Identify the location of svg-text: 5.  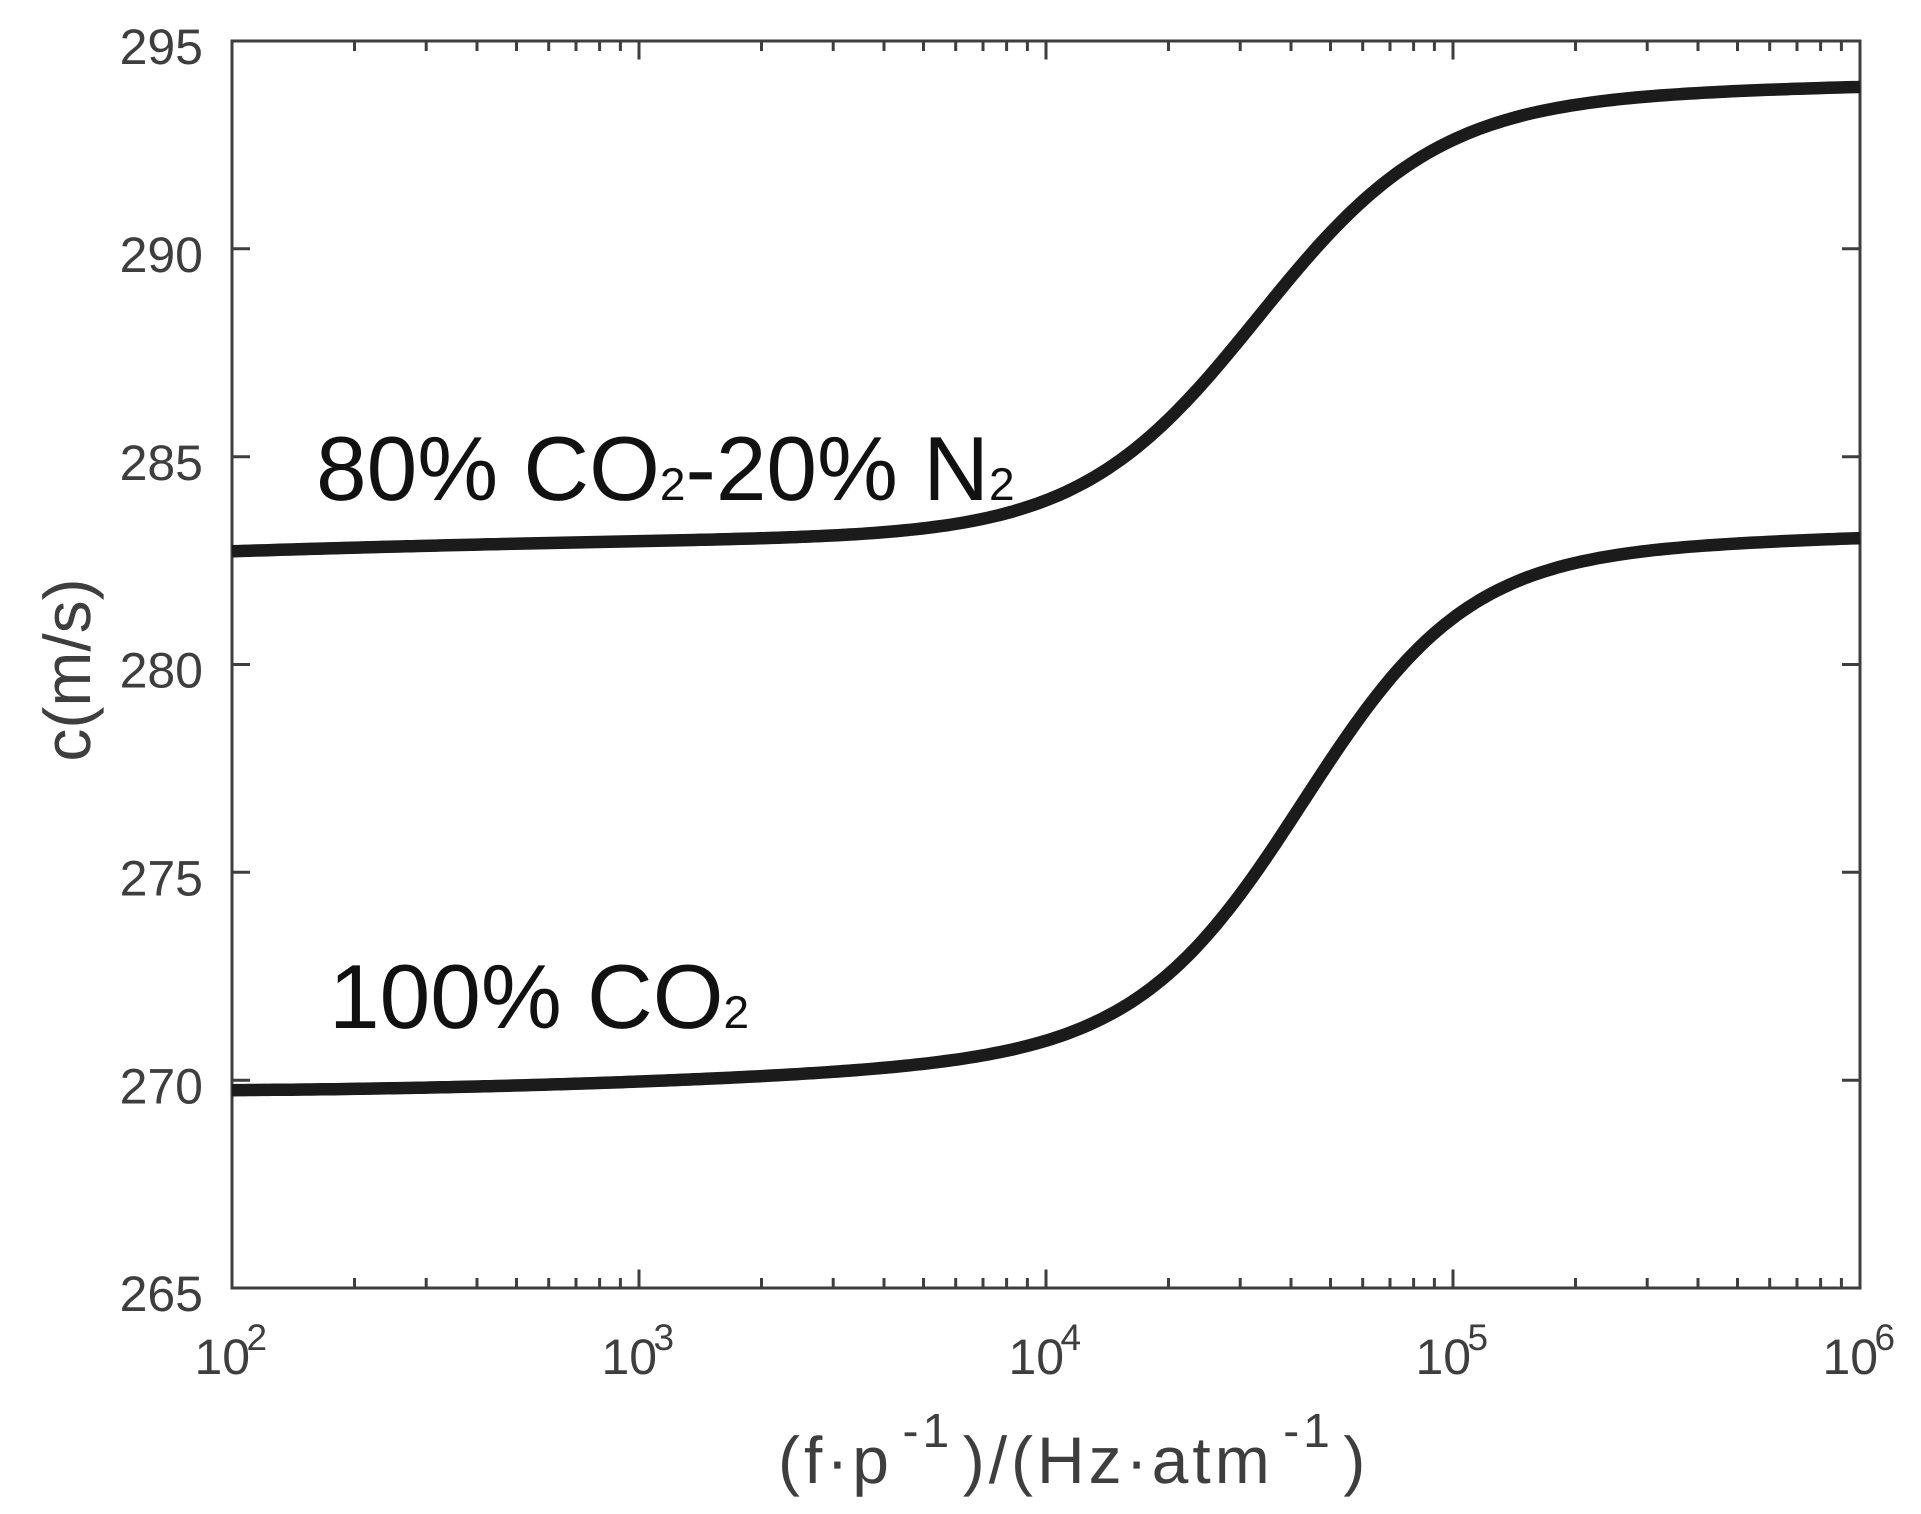
(1478, 1337).